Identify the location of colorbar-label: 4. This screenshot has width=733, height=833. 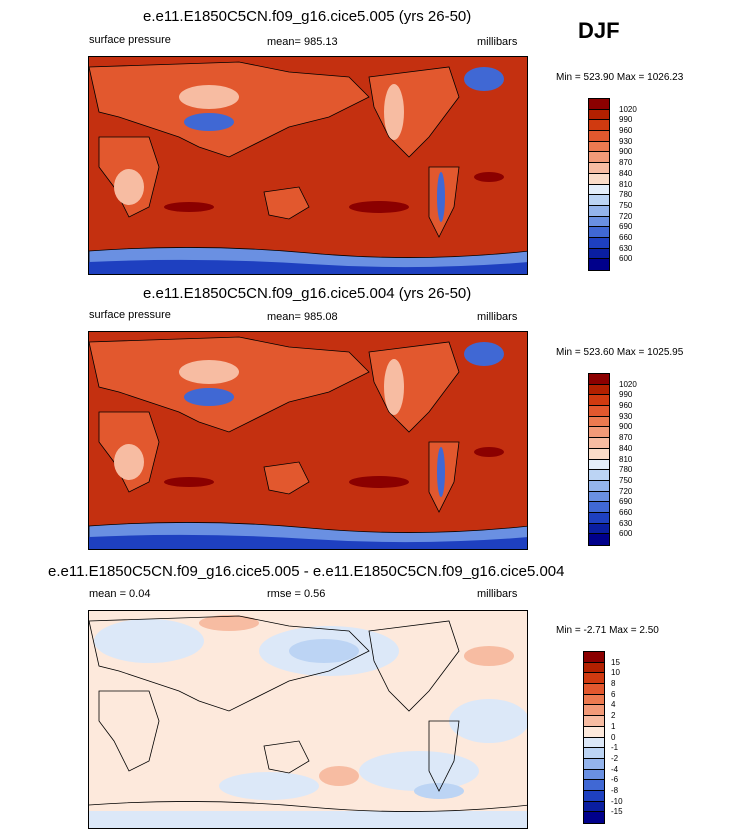
(613, 705).